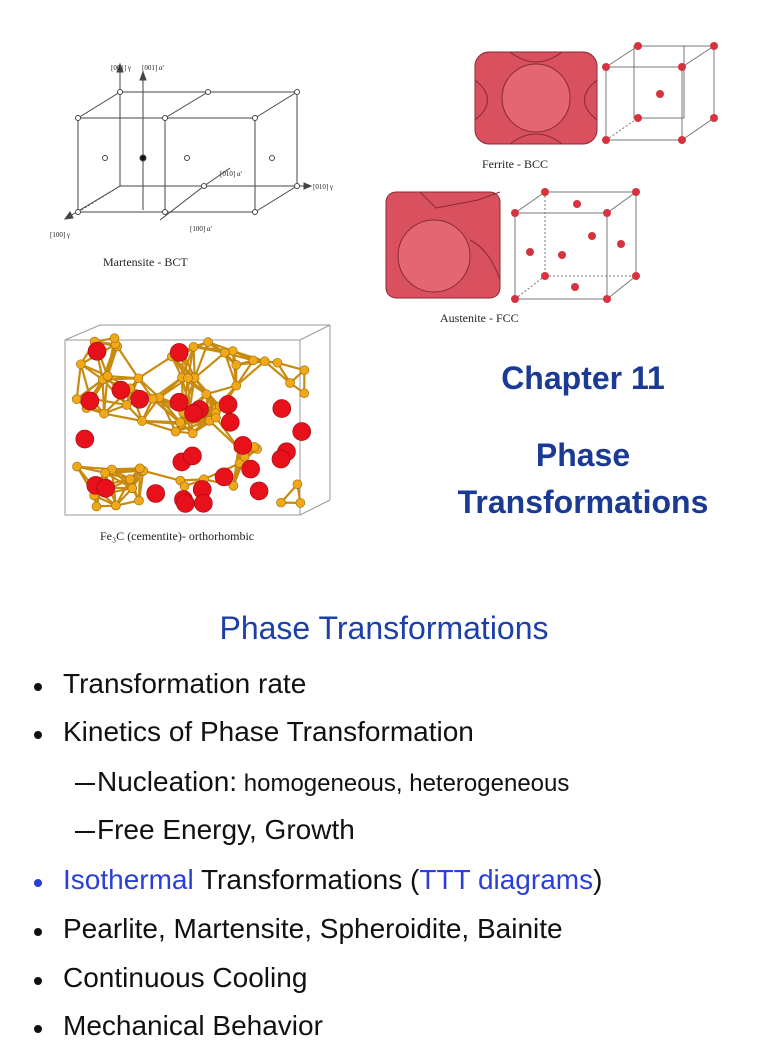 The height and width of the screenshot is (1042, 768). I want to click on bullet: Kinetics of Phase Transformation, so click(268, 732).